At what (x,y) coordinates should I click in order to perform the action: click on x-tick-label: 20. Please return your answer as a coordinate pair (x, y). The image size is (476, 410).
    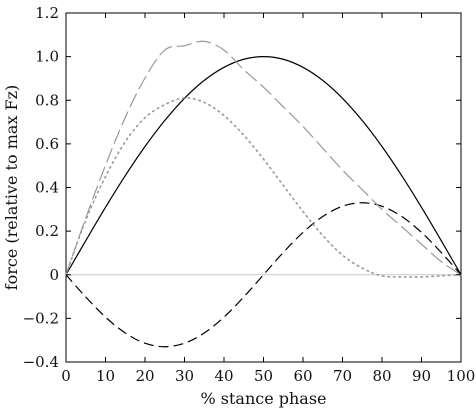
    Looking at the image, I should click on (144, 376).